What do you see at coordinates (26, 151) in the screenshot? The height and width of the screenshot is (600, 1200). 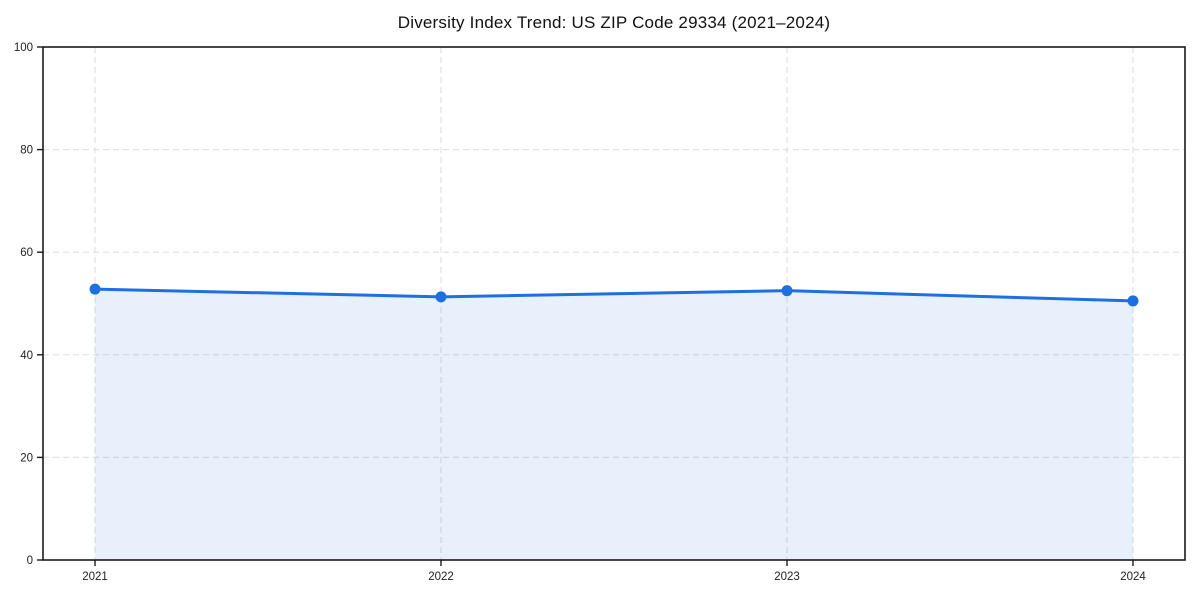 I see `y-tick-label: 80` at bounding box center [26, 151].